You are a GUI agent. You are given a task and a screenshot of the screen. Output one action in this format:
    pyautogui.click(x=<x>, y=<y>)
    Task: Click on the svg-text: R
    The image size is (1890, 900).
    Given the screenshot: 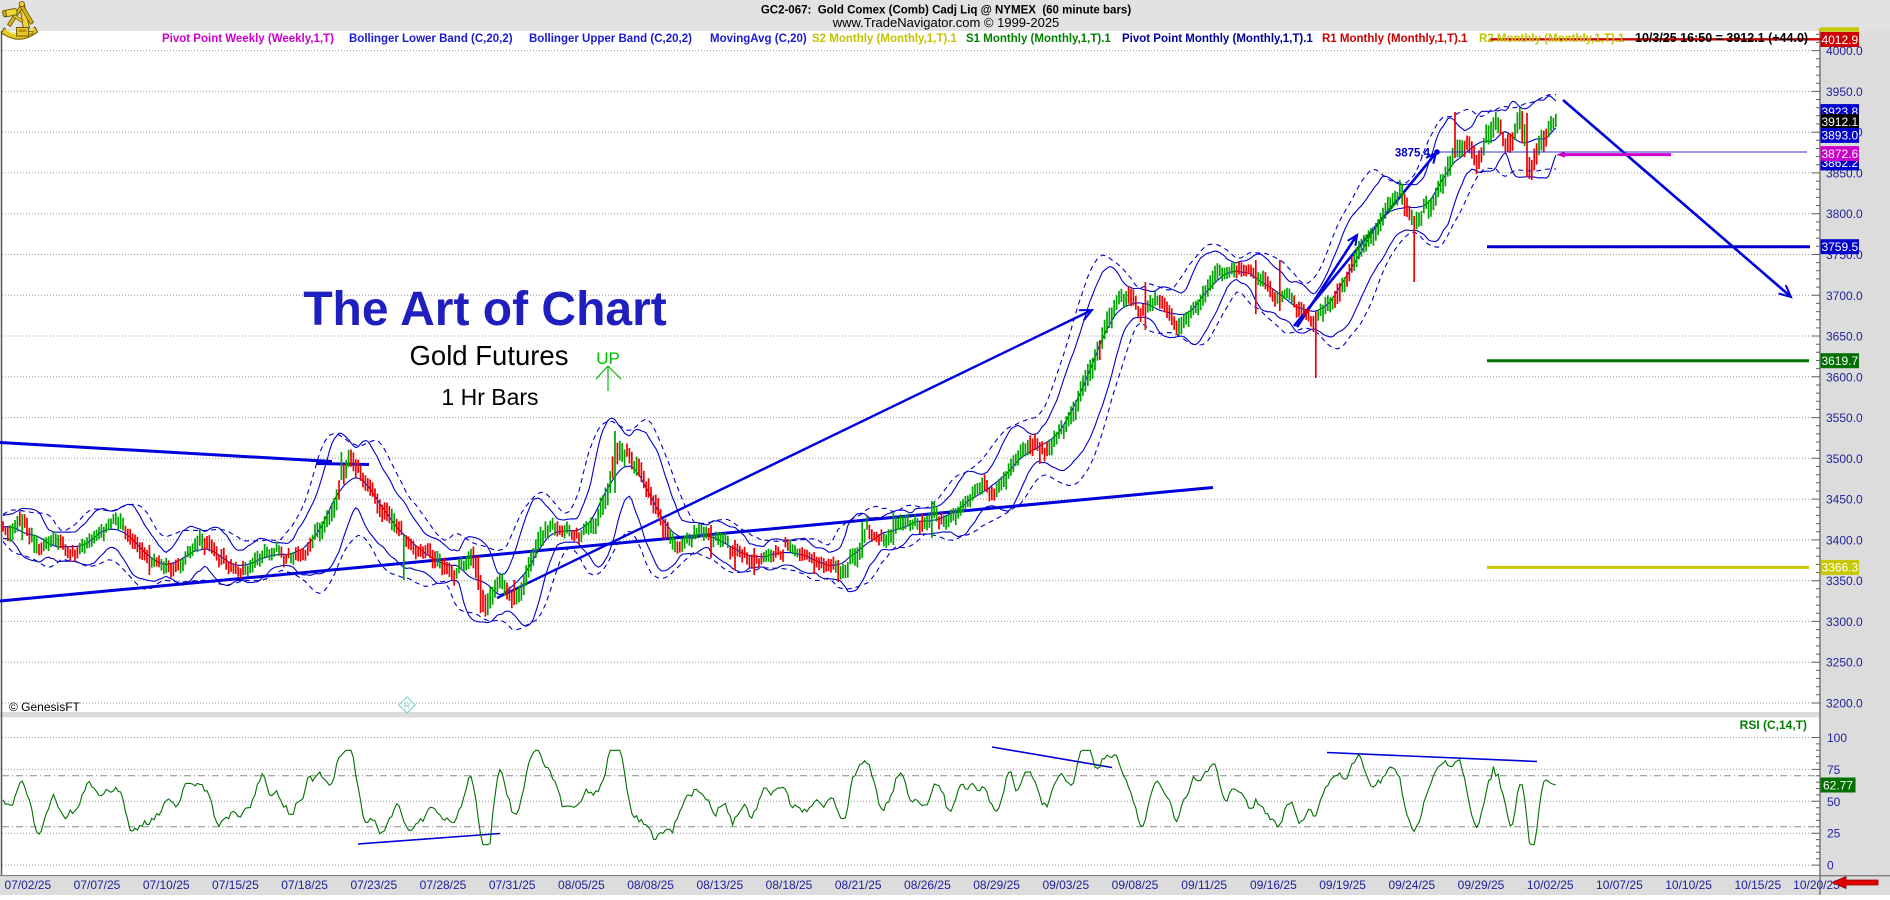 What is the action you would take?
    pyautogui.click(x=407, y=706)
    